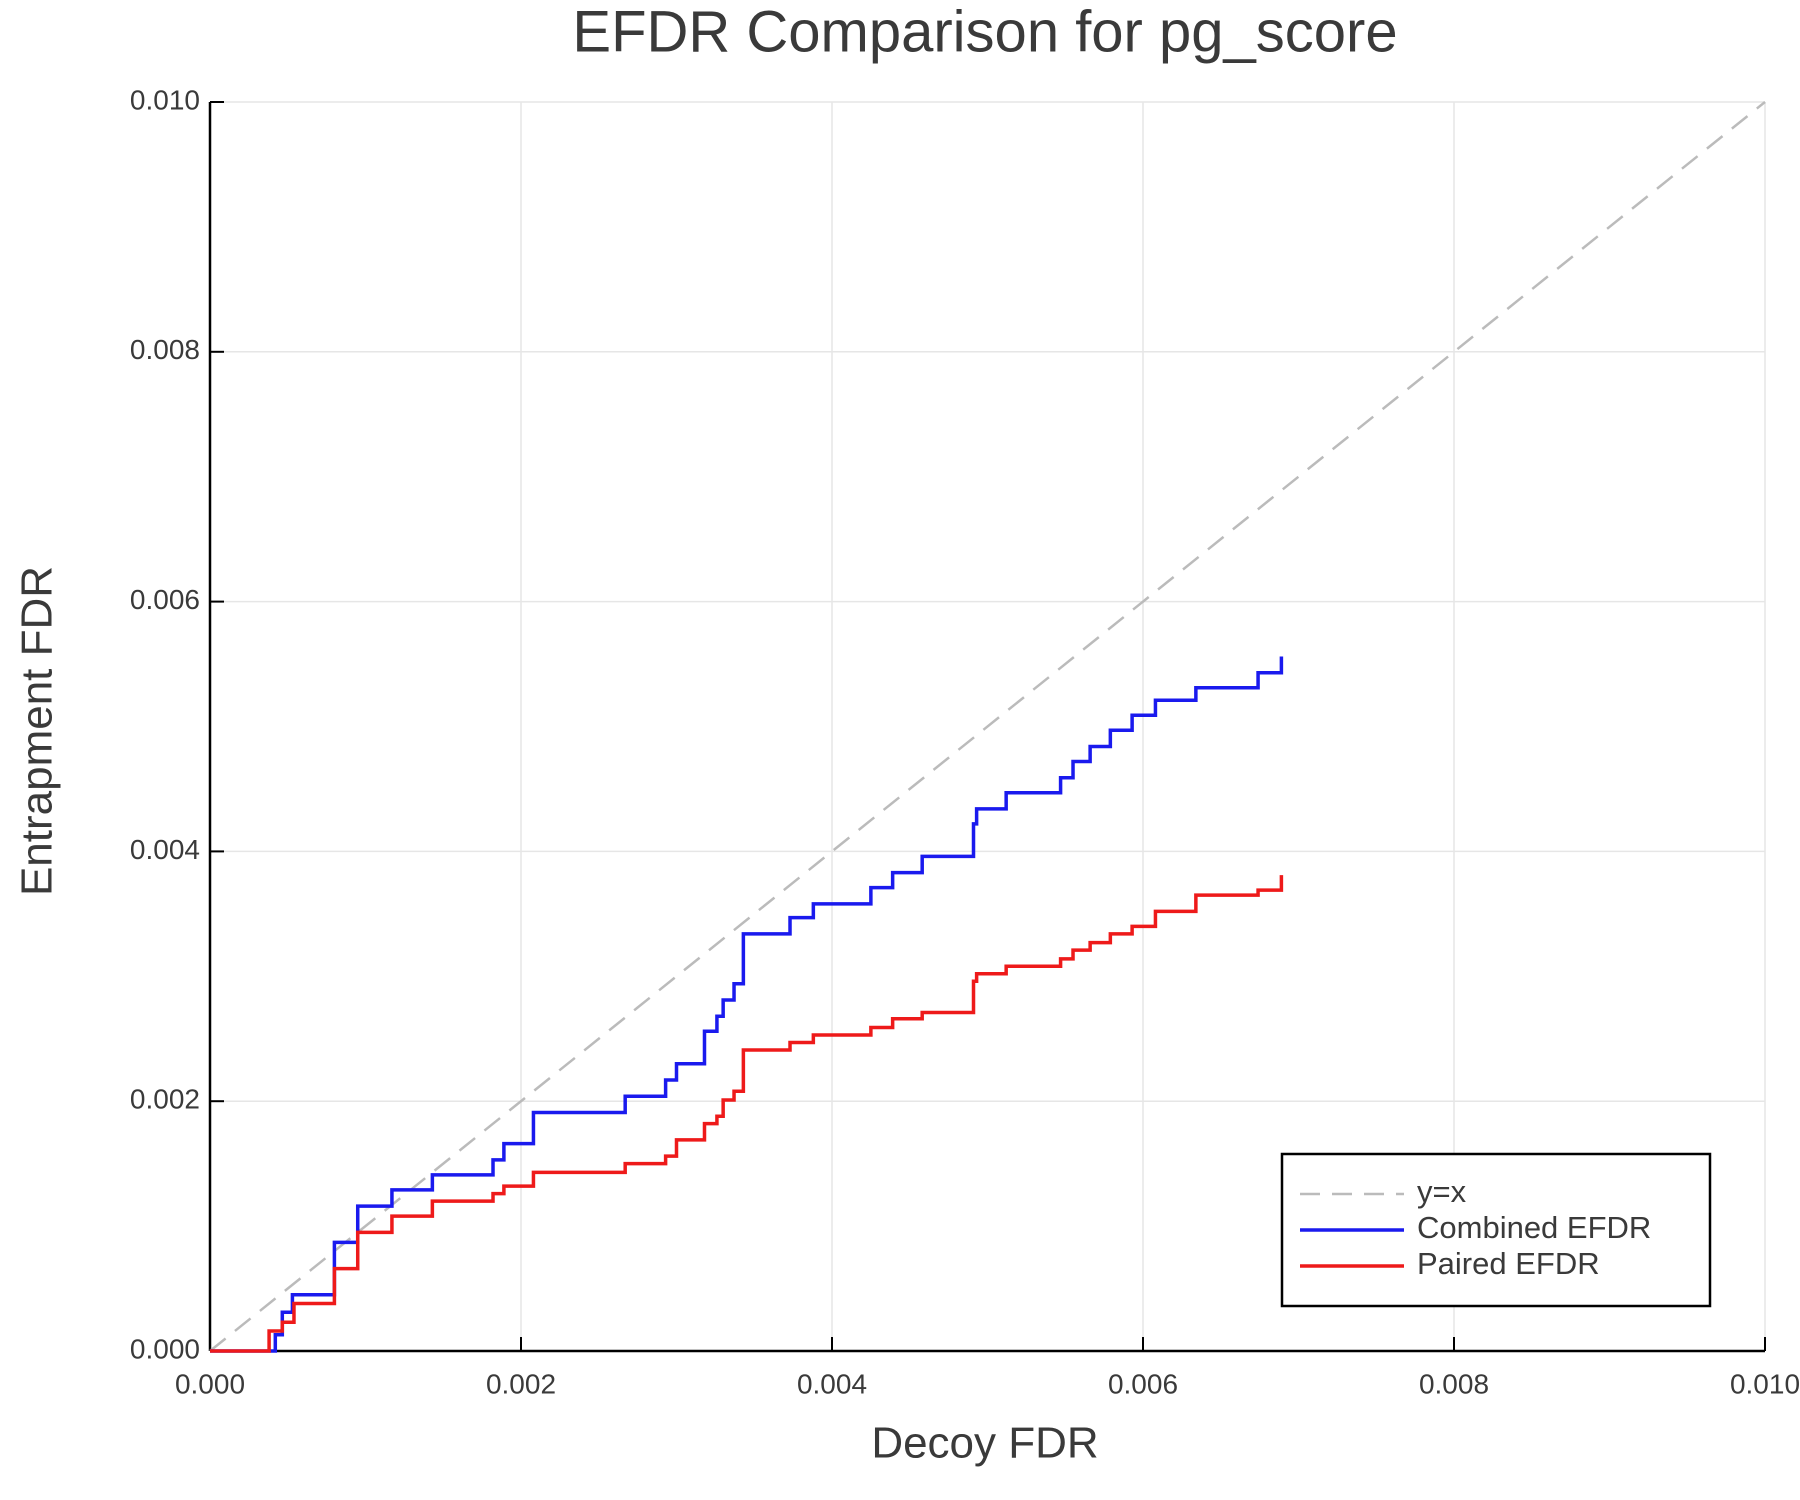 Image resolution: width=1800 pixels, height=1500 pixels. I want to click on legend-label: Paired EFDR, so click(1508, 1263).